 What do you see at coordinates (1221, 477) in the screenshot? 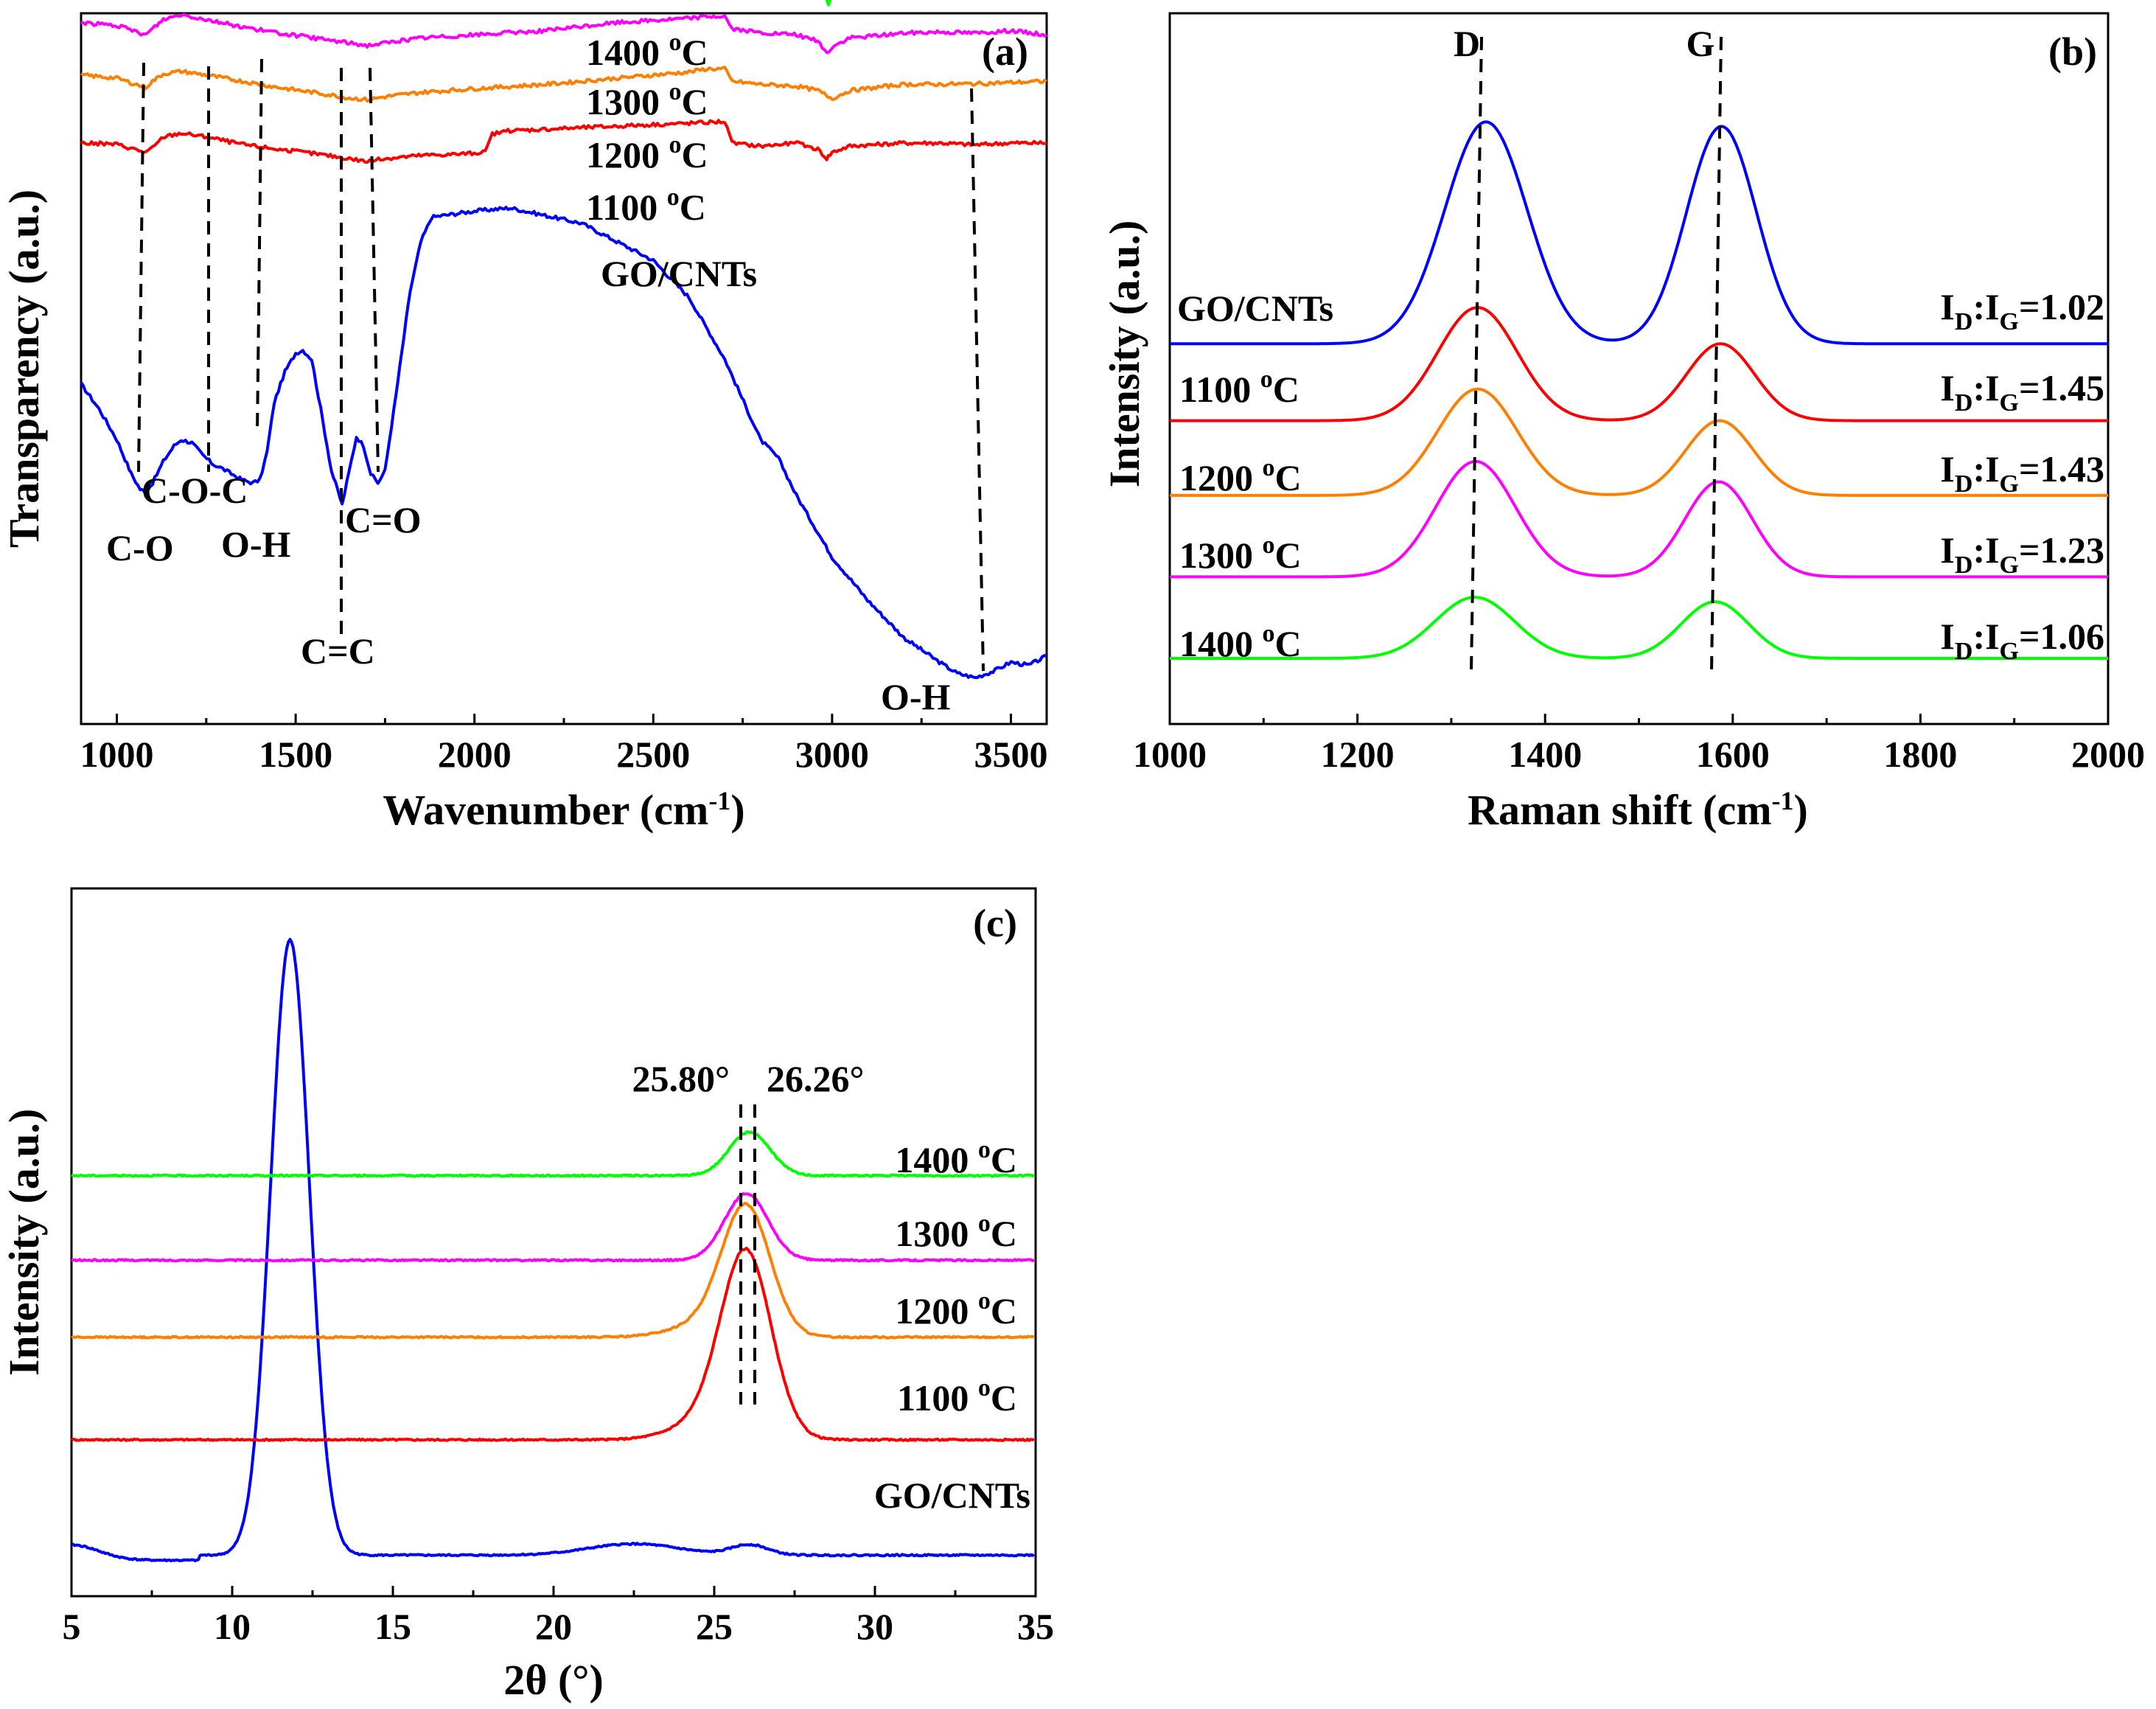
I see `series-label-b-2-base: 1200` at bounding box center [1221, 477].